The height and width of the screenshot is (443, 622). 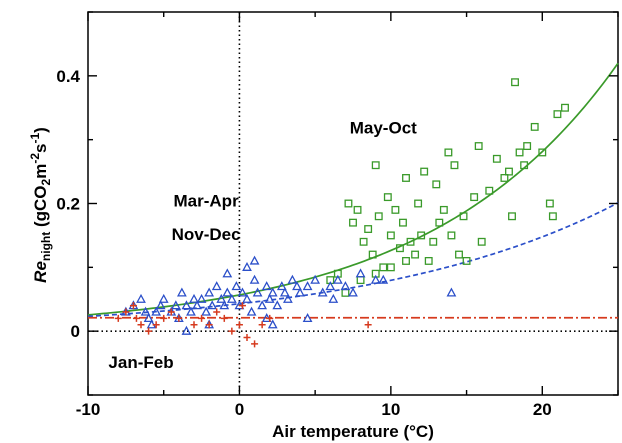 I want to click on y-label-rest2: m, so click(x=40, y=171).